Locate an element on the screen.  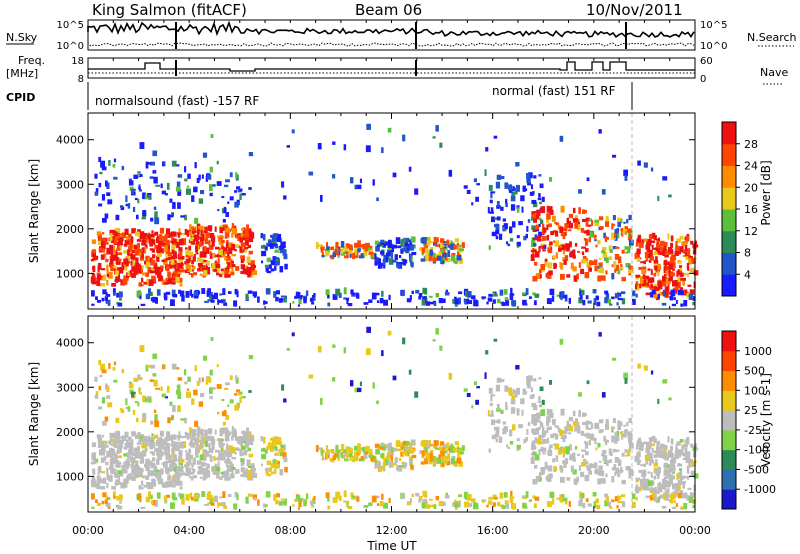
power-colorbar-segment is located at coordinates (729, 285).